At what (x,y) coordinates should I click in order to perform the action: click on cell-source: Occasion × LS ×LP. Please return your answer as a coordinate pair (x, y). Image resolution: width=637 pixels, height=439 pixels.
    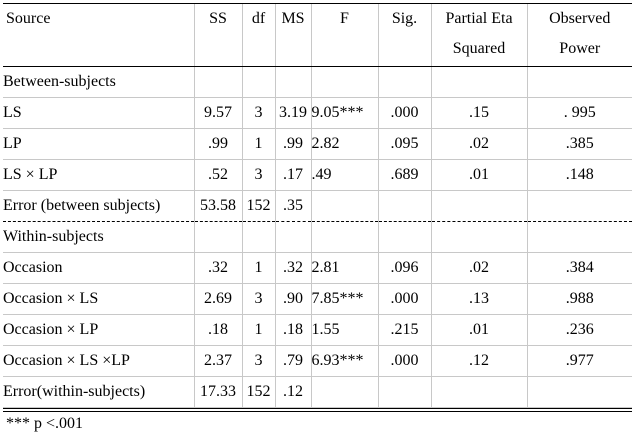
    Looking at the image, I should click on (99, 361).